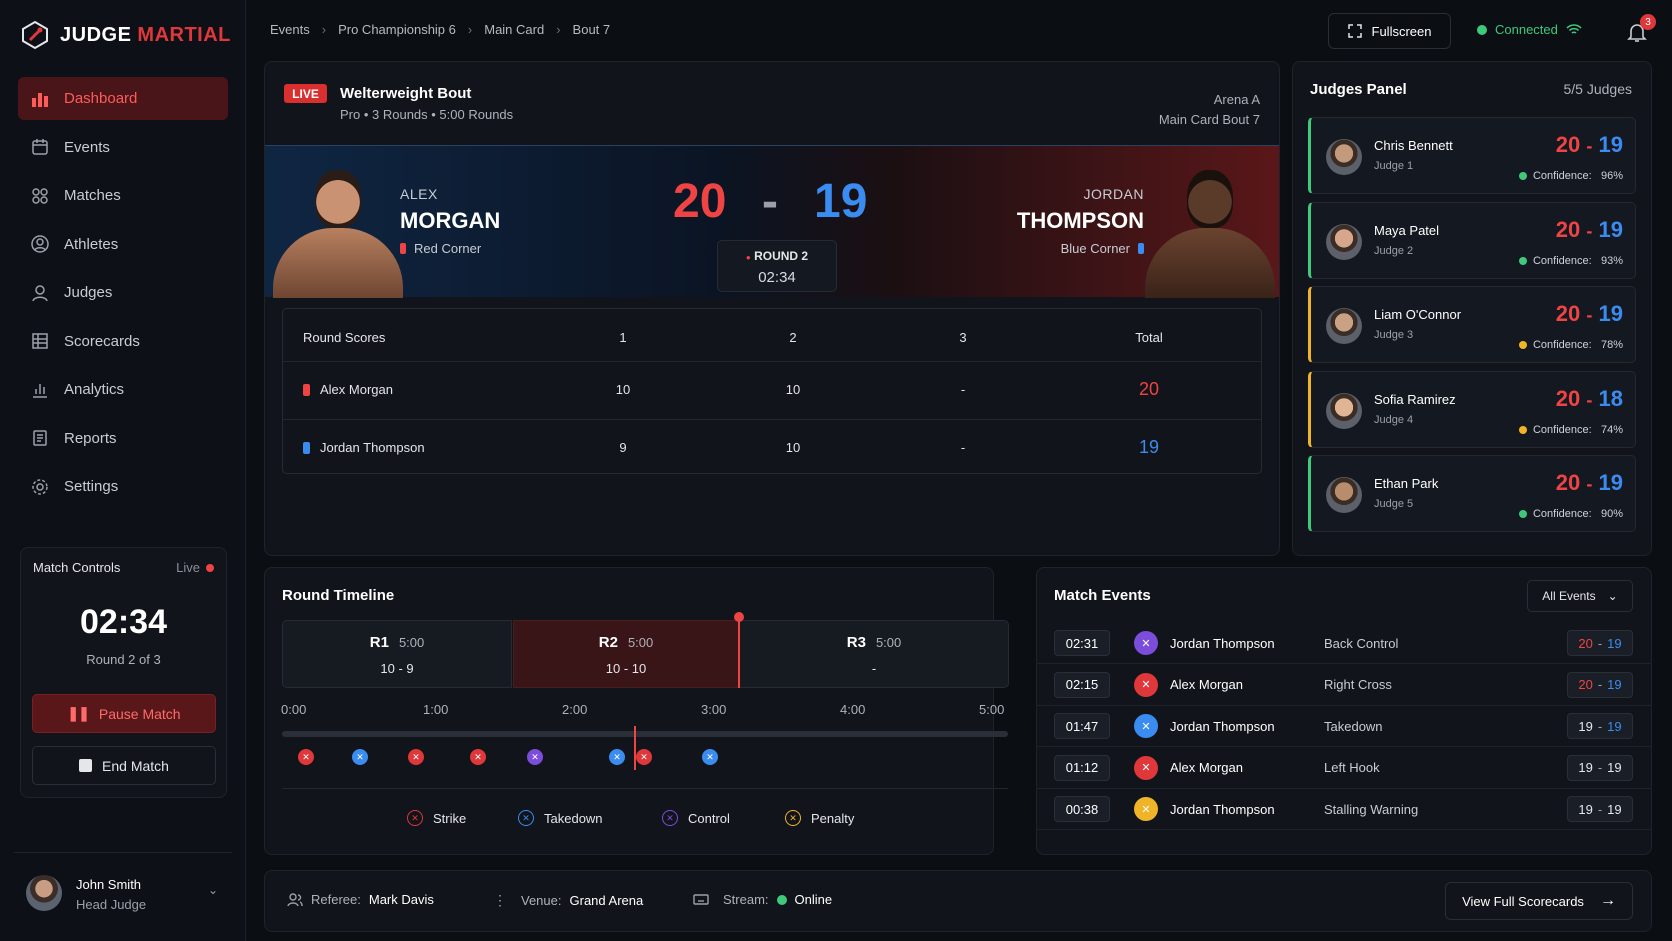  What do you see at coordinates (1610, 398) in the screenshot?
I see `judge-blue-score: 18` at bounding box center [1610, 398].